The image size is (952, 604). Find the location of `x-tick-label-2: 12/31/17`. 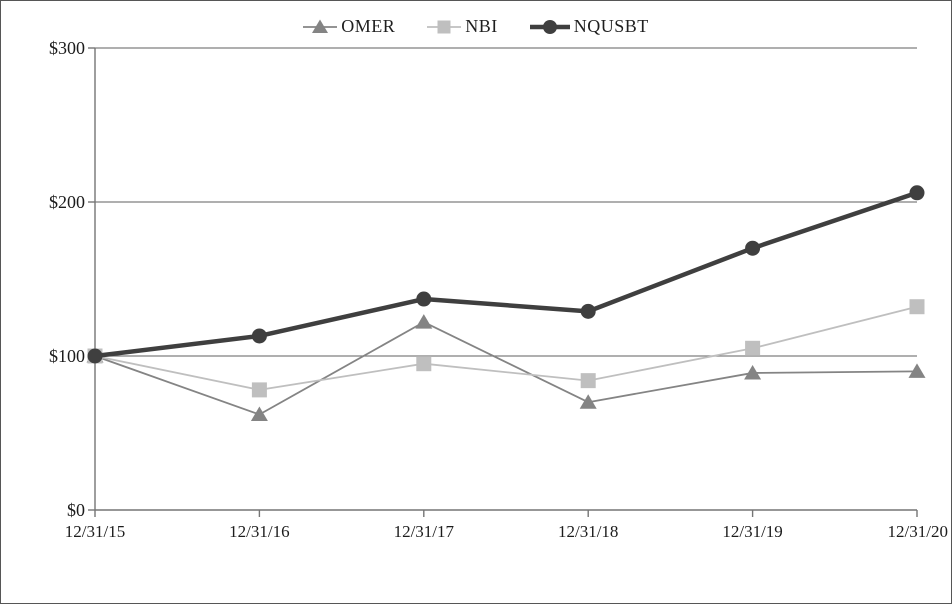

x-tick-label-2: 12/31/17 is located at coordinates (424, 531).